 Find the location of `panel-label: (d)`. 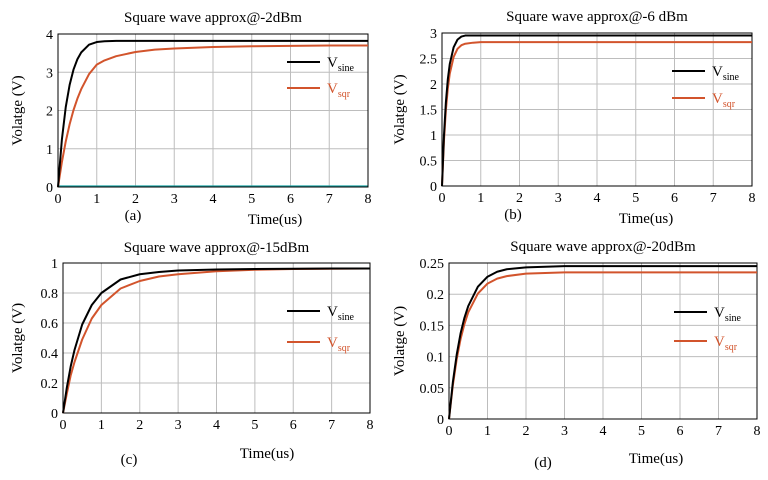

panel-label: (d) is located at coordinates (543, 463).